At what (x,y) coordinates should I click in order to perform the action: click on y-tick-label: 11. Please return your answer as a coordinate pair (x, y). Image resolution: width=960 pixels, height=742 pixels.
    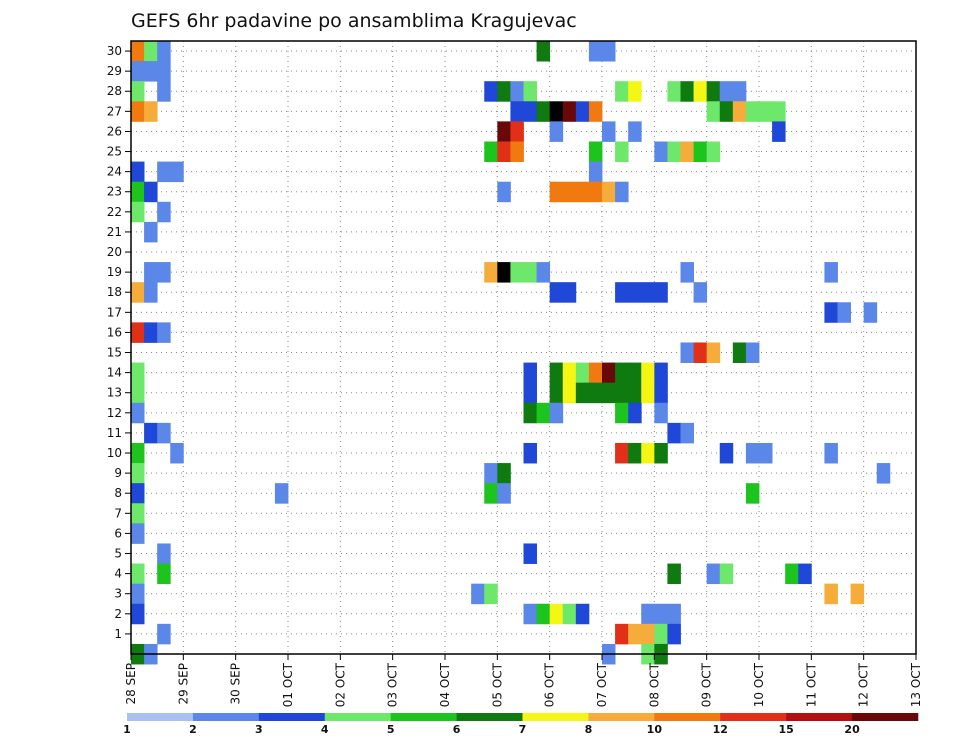
    Looking at the image, I should click on (114, 433).